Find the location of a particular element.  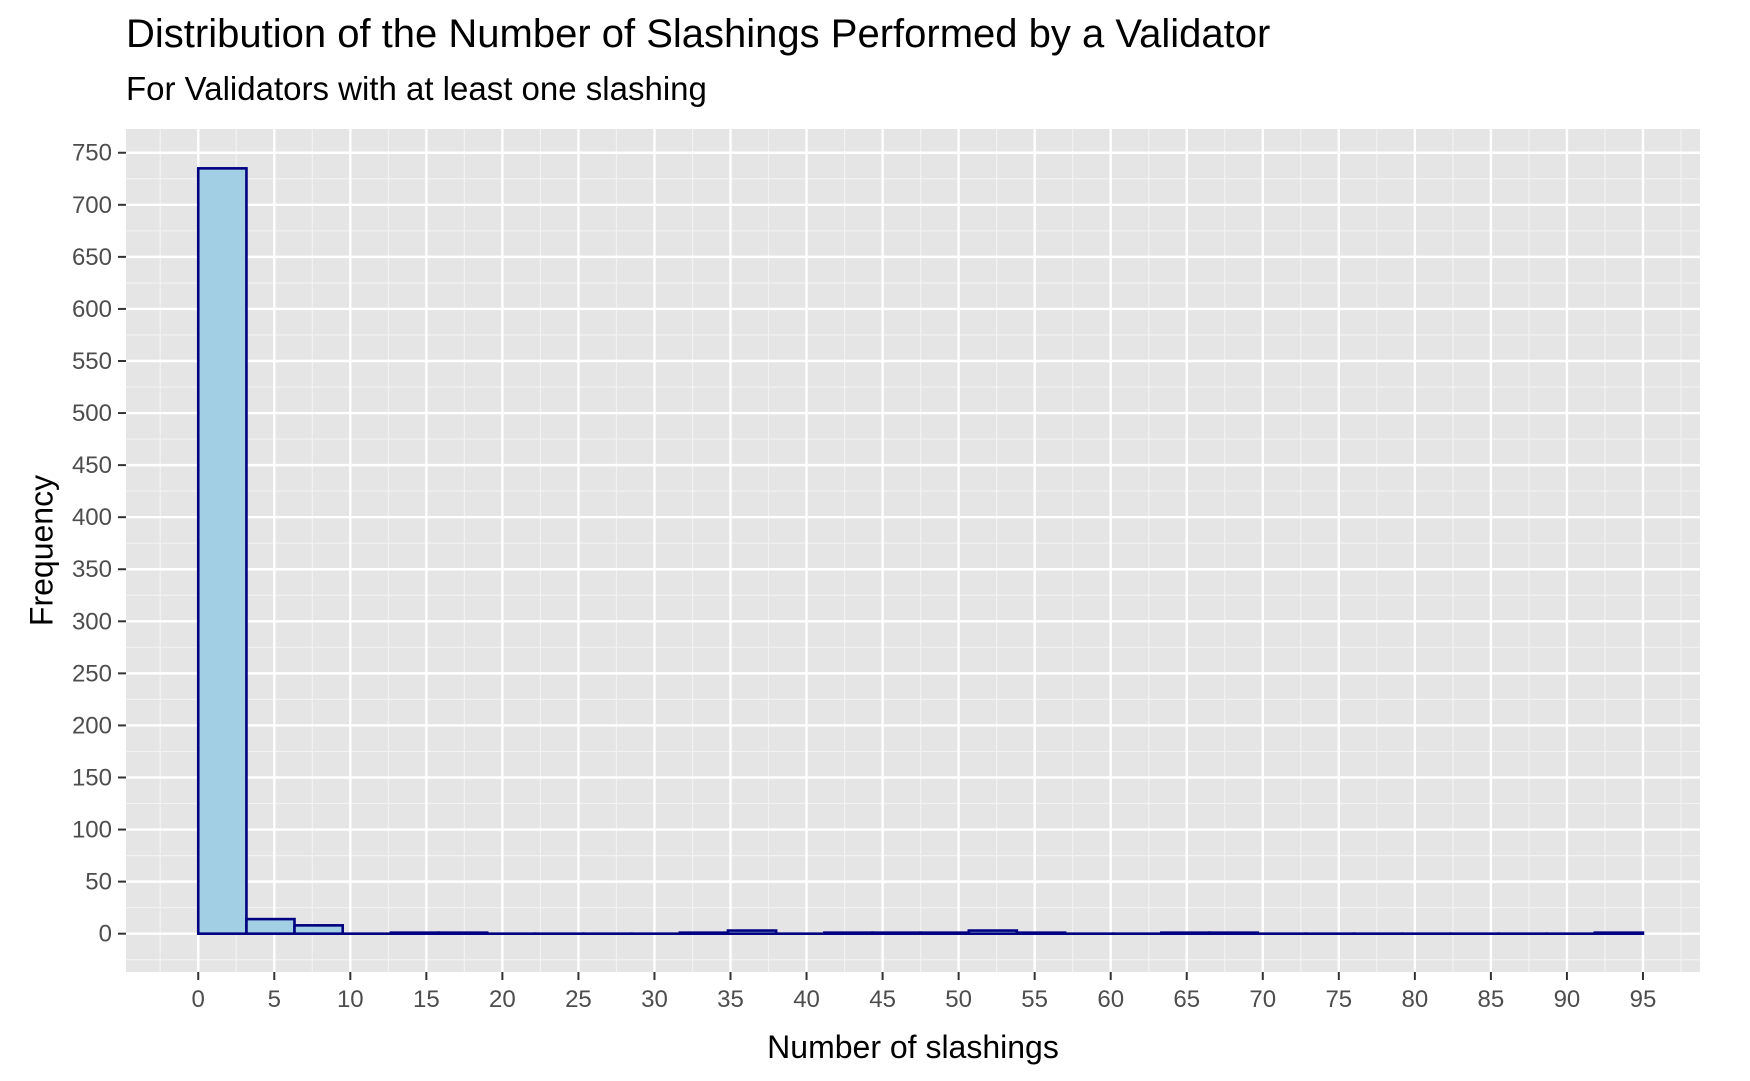

y-tick-label: 650 is located at coordinates (92, 257).